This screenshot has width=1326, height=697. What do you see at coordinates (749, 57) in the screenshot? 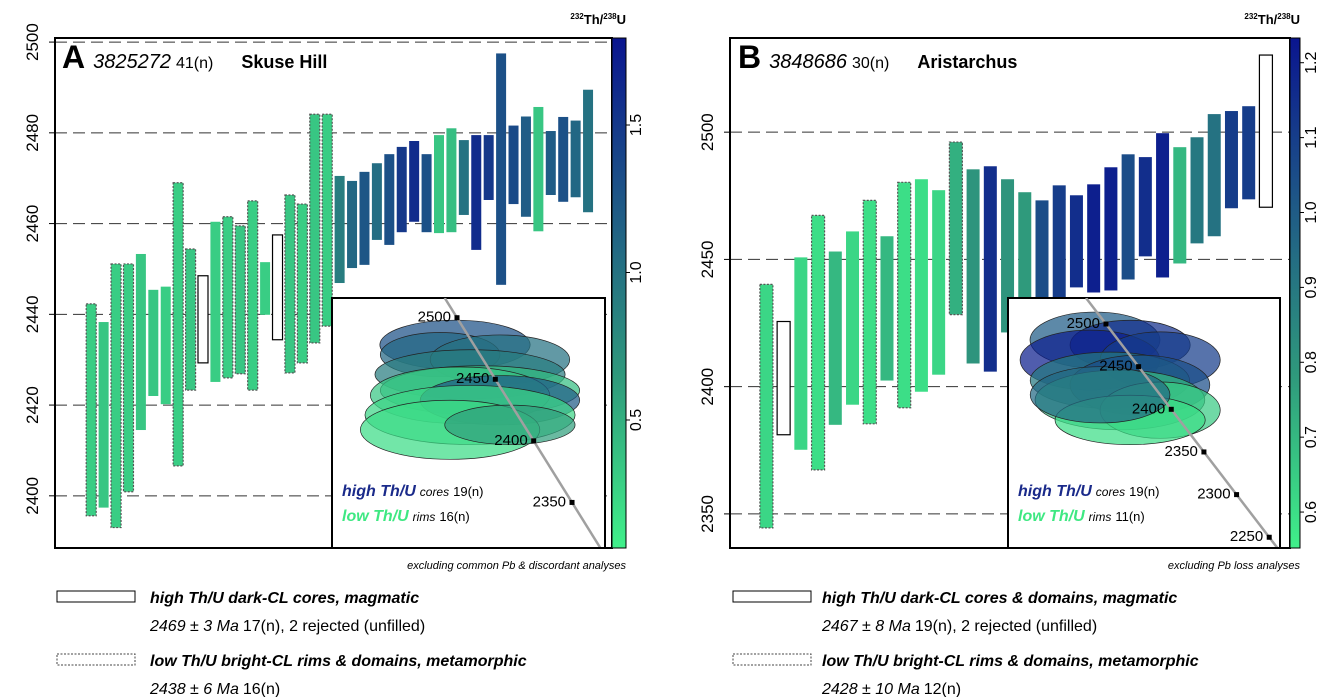
I see `panel-letter: B` at bounding box center [749, 57].